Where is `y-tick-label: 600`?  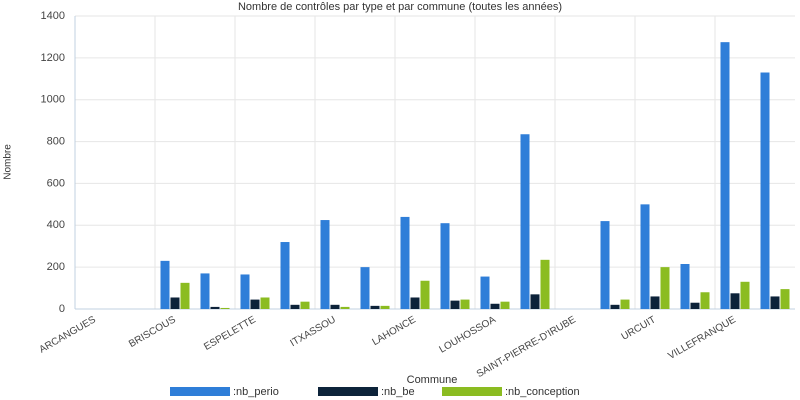 y-tick-label: 600 is located at coordinates (56, 183).